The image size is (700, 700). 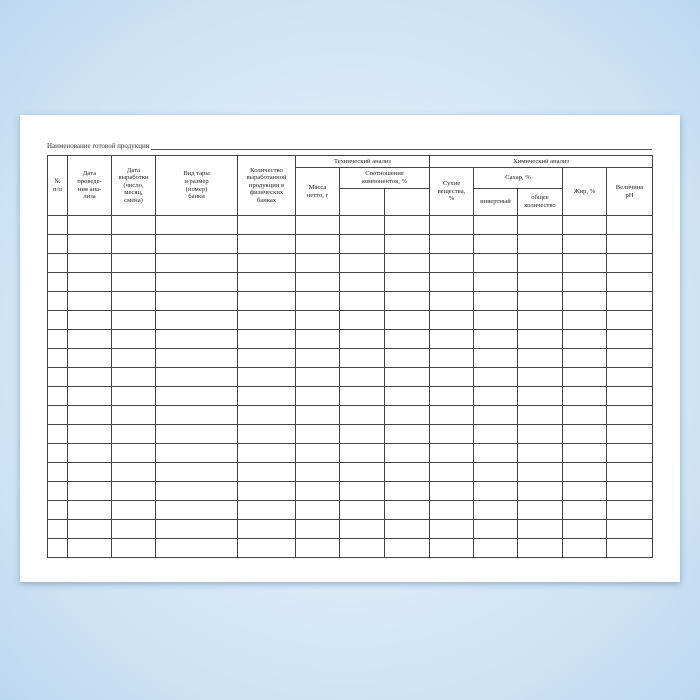 What do you see at coordinates (384, 178) in the screenshot?
I see `header-cell: Соотношение компонентов, %` at bounding box center [384, 178].